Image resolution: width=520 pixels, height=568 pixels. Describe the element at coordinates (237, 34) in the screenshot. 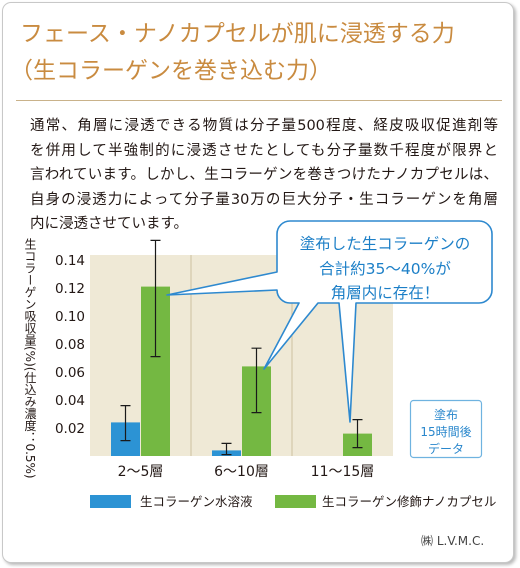

I see `title-line-1: フェース・ナノカプセルが肌に浸透する力` at that location.